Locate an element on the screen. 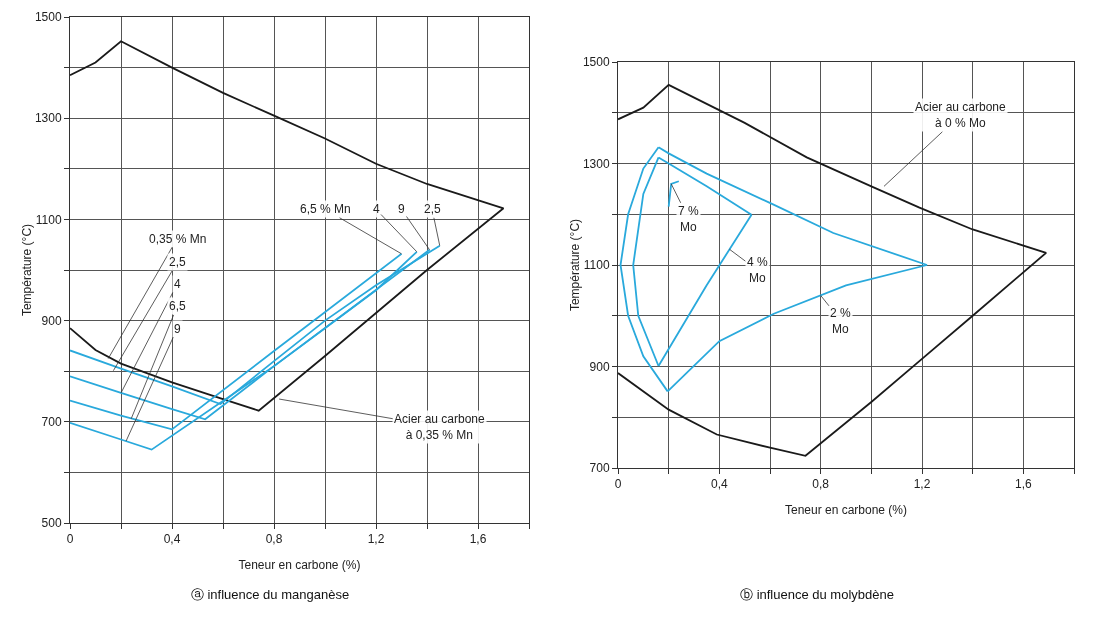 Image resolution: width=1094 pixels, height=618 pixels. annotation: Acier au carbone à 0 % Mo is located at coordinates (961, 115).